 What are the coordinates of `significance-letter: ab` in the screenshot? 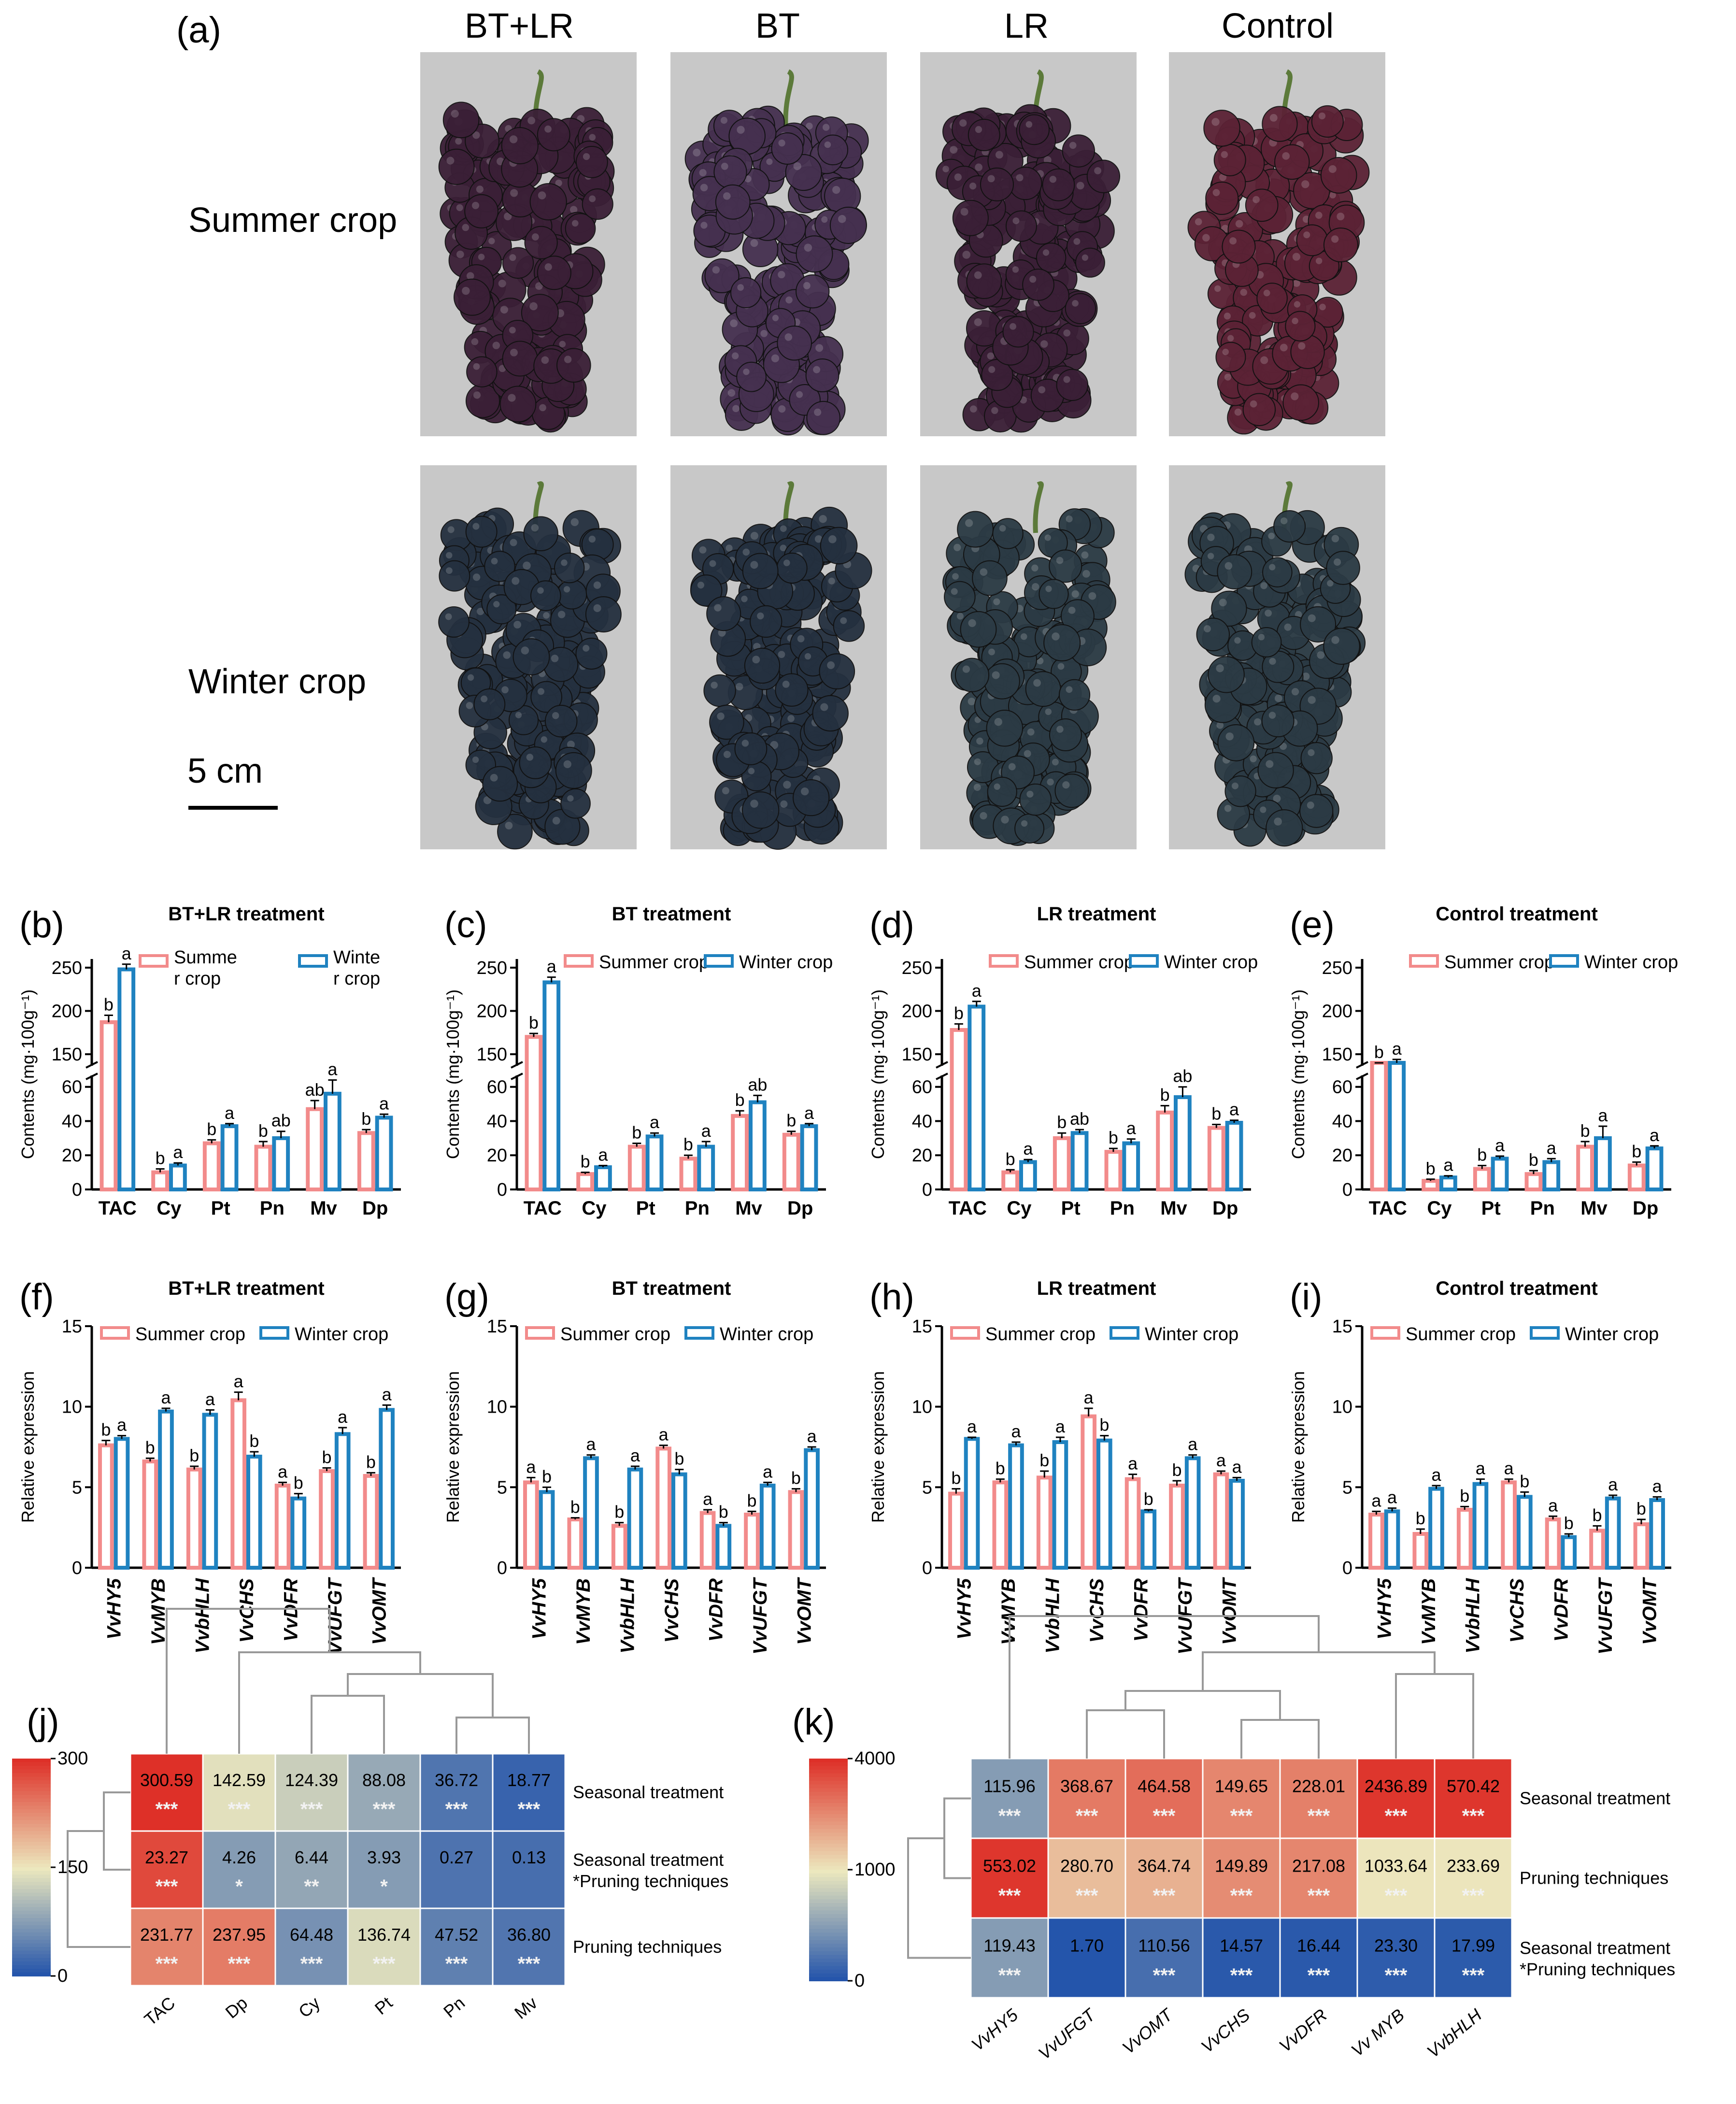 It's located at (1182, 1076).